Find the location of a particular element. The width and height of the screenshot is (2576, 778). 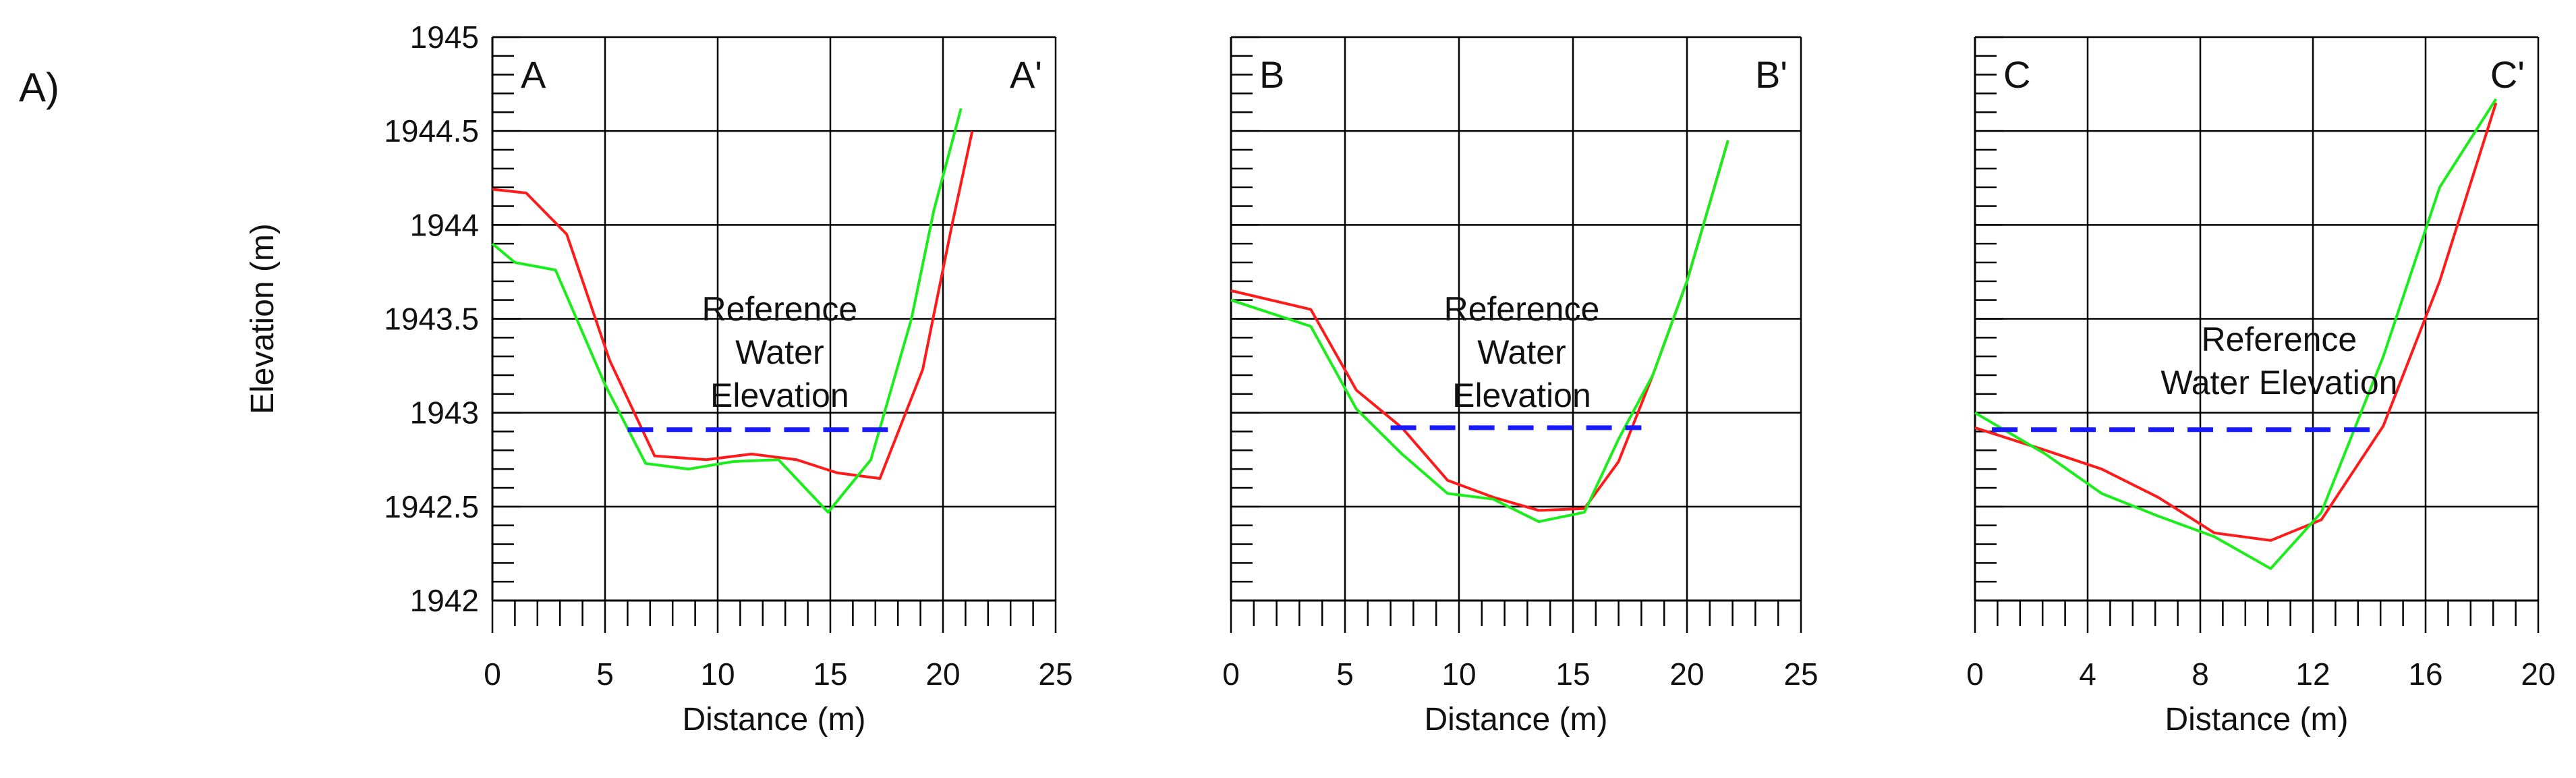

y-tick-label: 1942.5 is located at coordinates (431, 506).